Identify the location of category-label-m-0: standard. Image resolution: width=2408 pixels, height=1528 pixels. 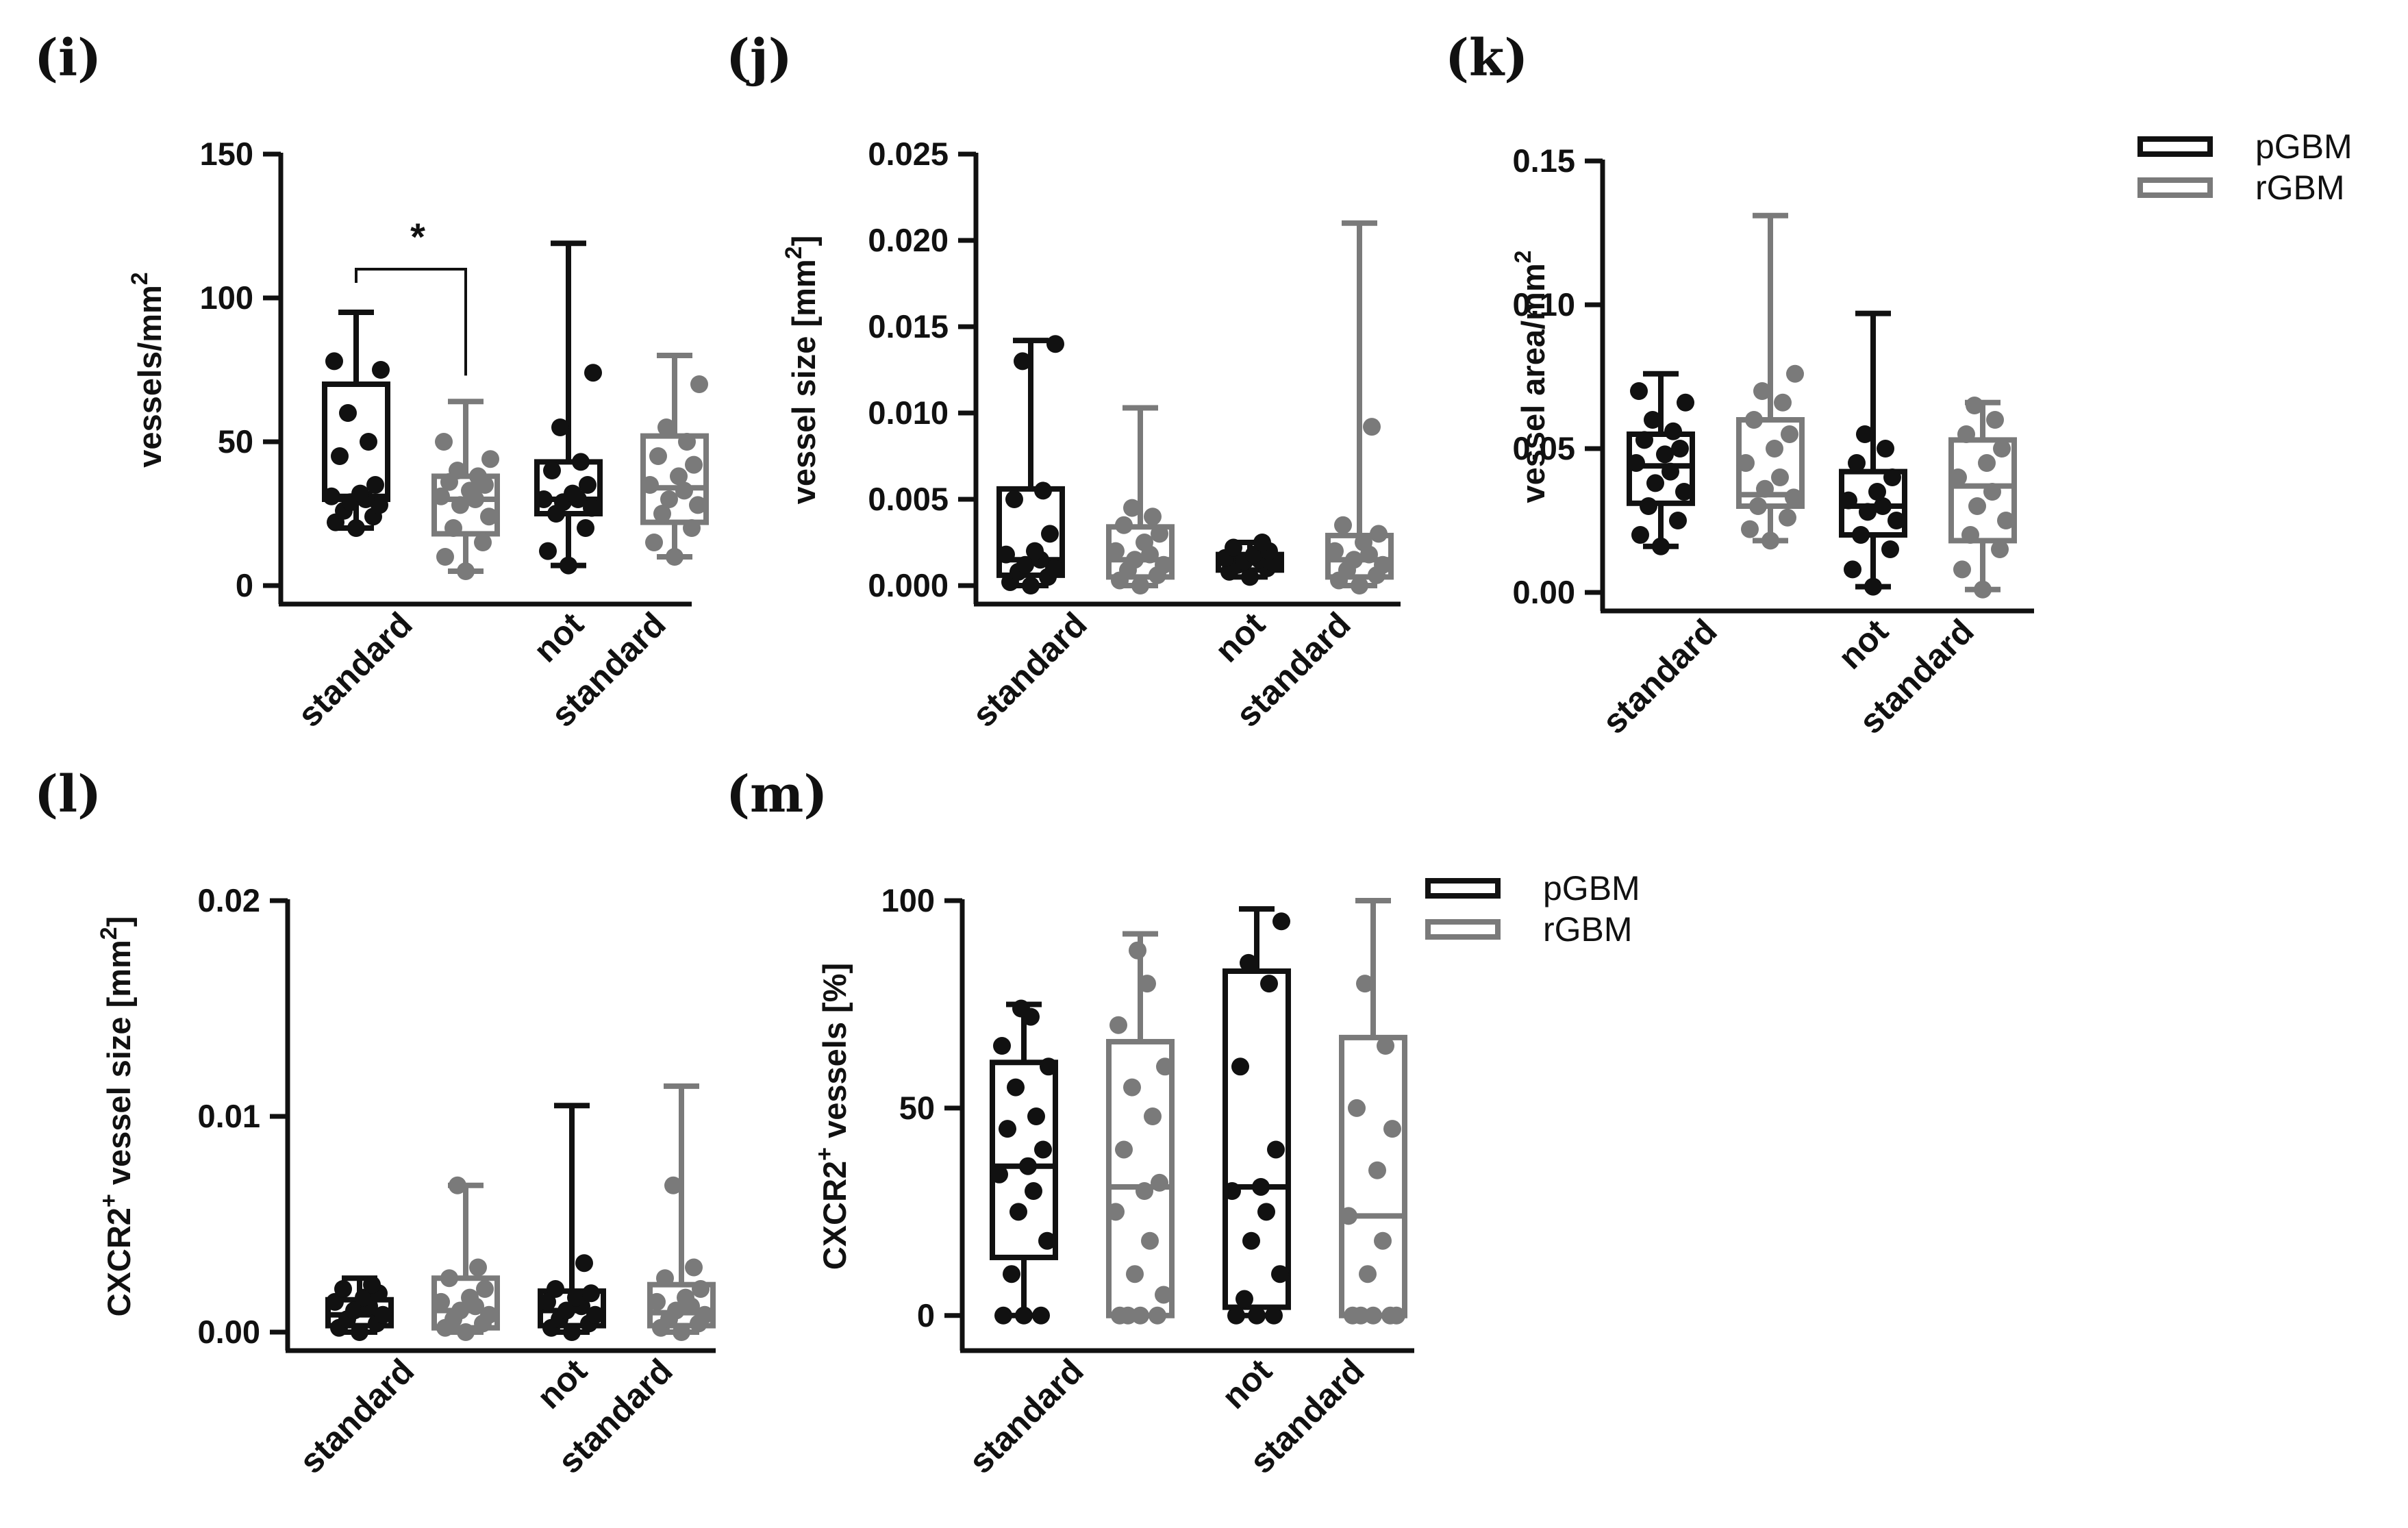
(1026, 1416).